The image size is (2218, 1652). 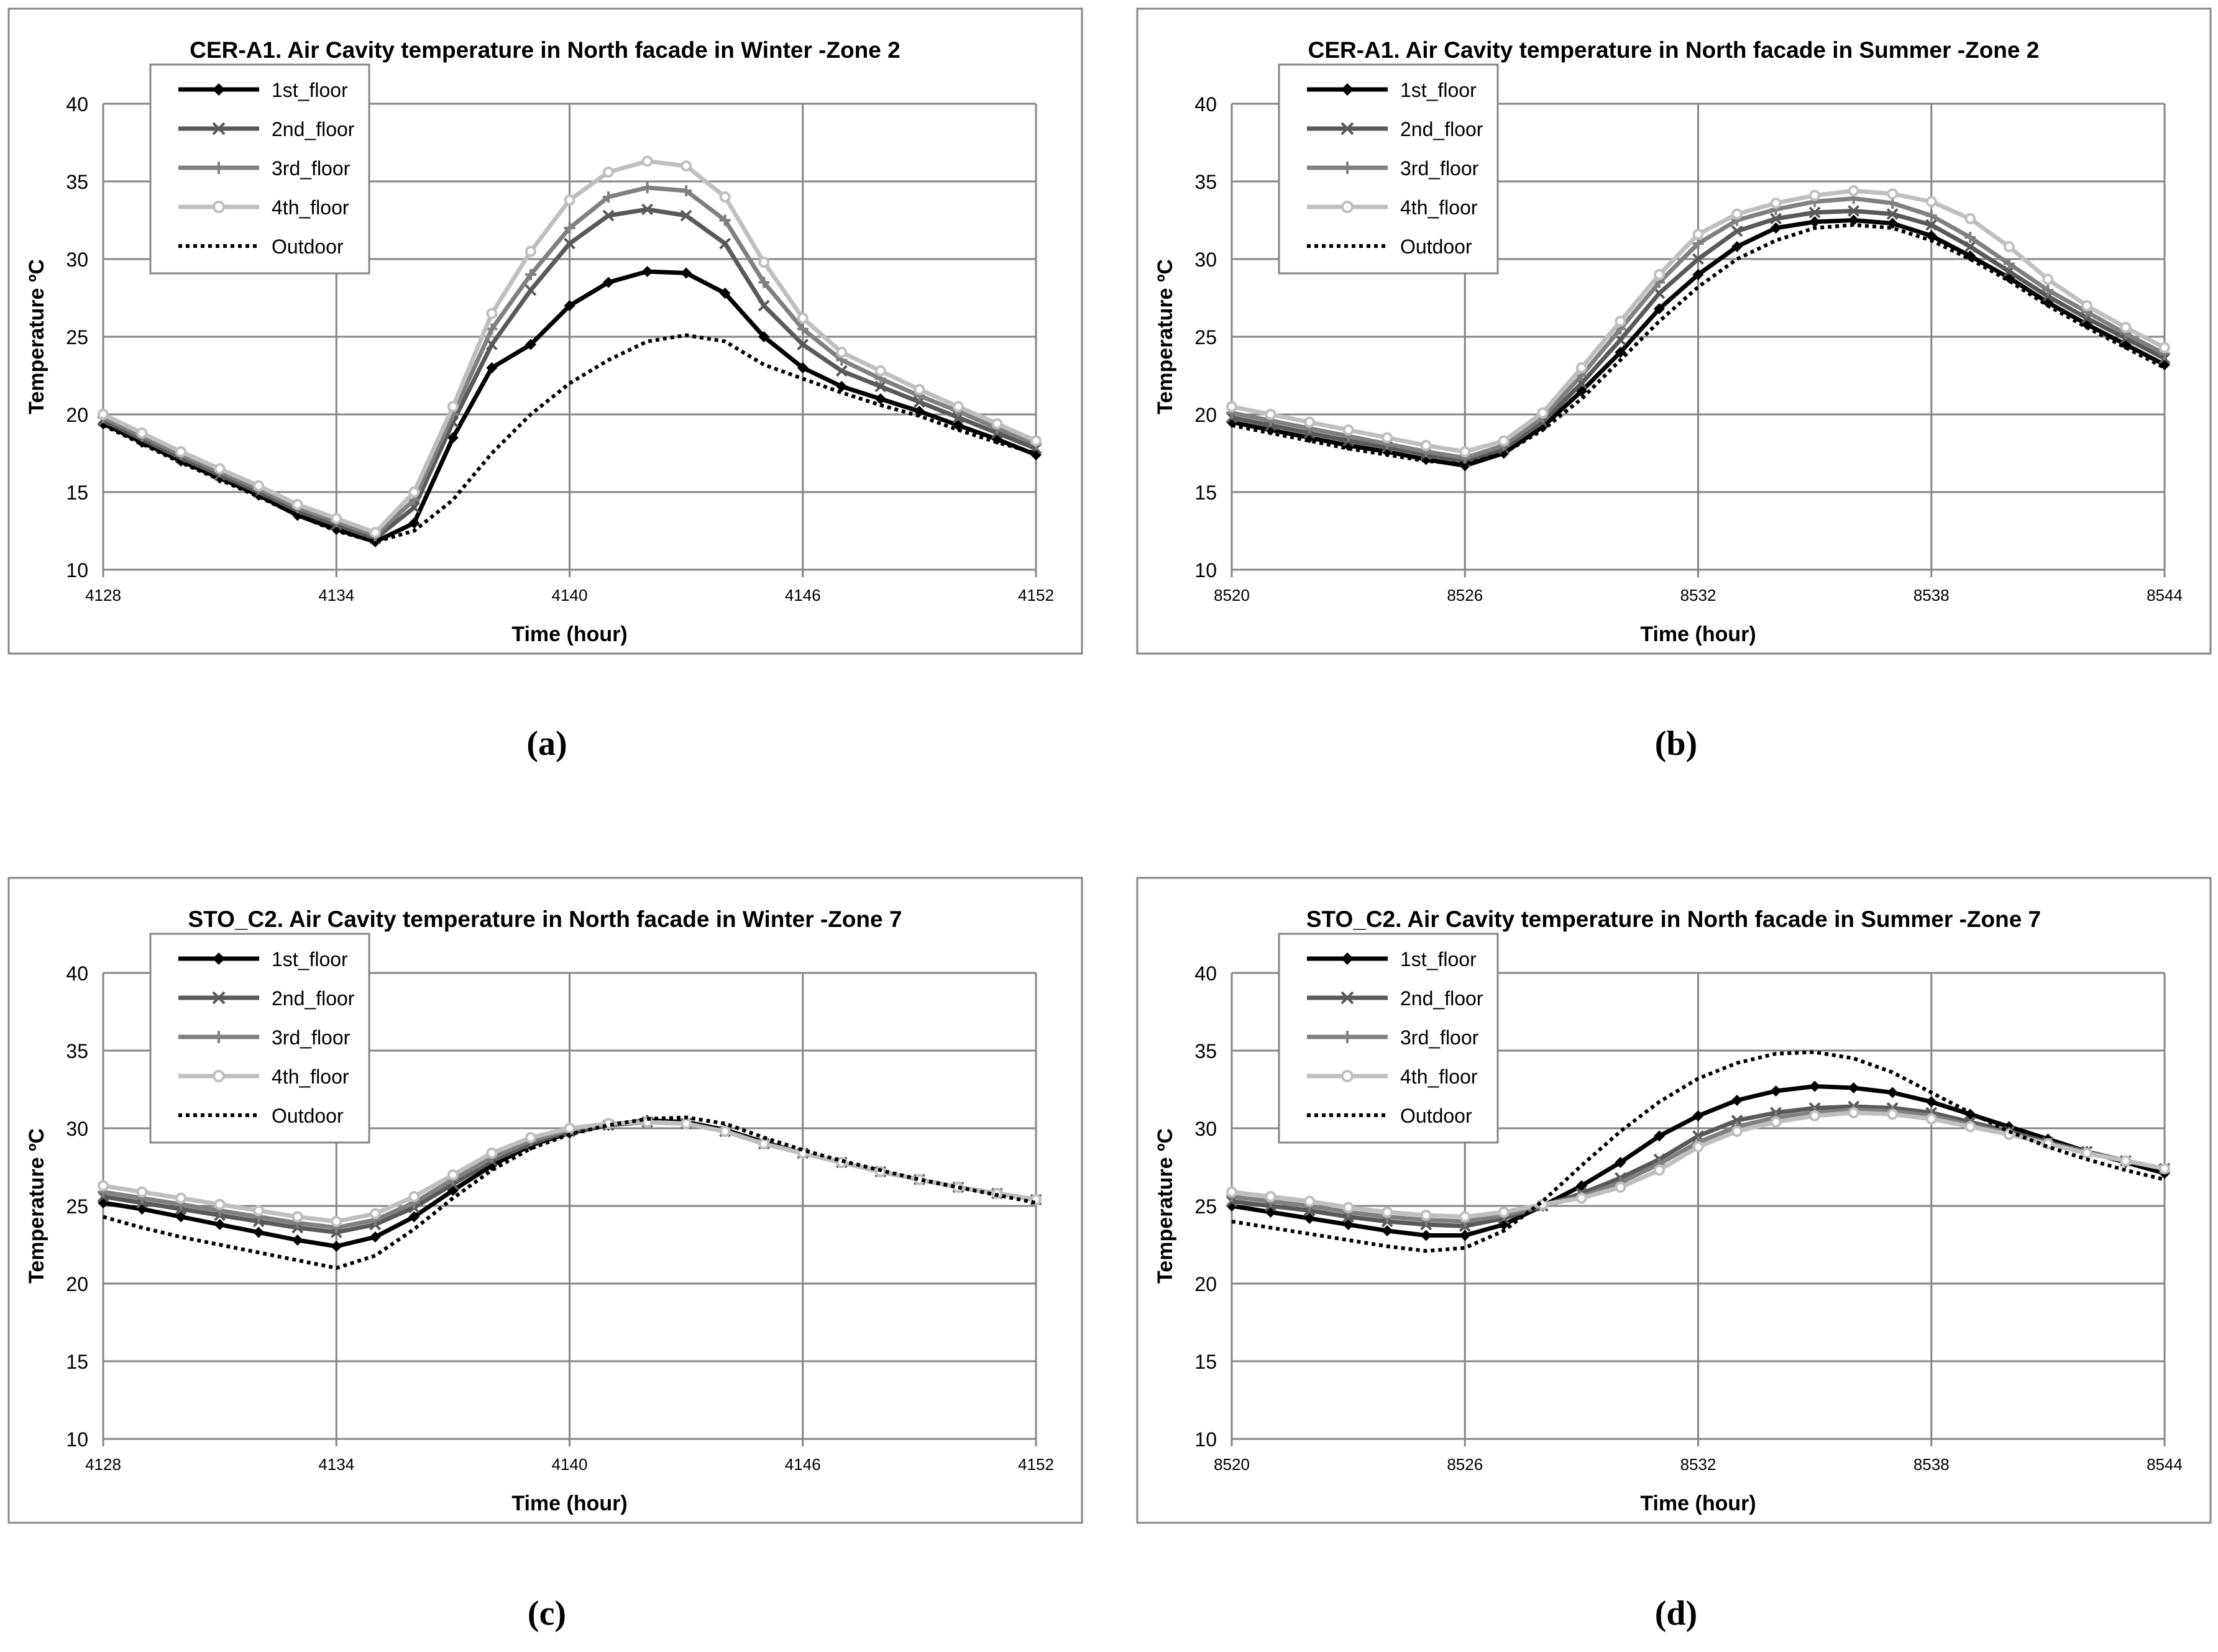 I want to click on y-tick-label: 20, so click(x=1205, y=415).